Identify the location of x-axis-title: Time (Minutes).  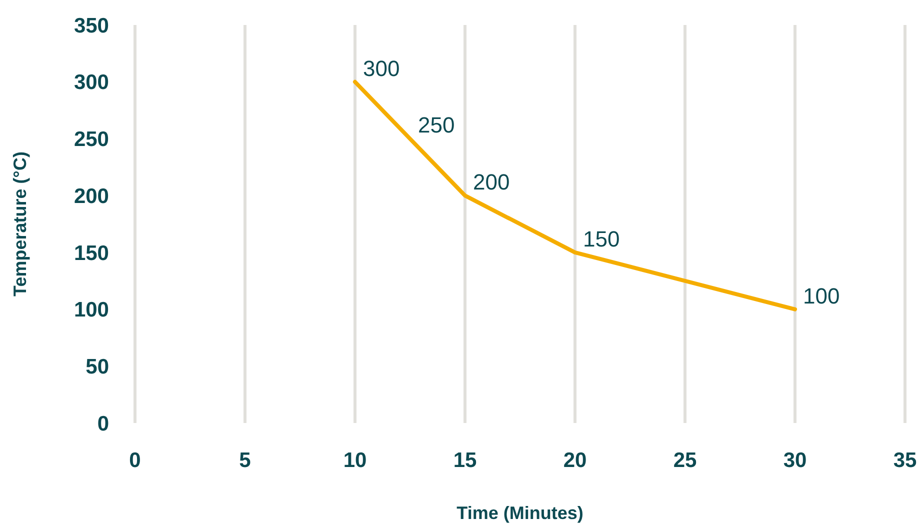
(520, 513).